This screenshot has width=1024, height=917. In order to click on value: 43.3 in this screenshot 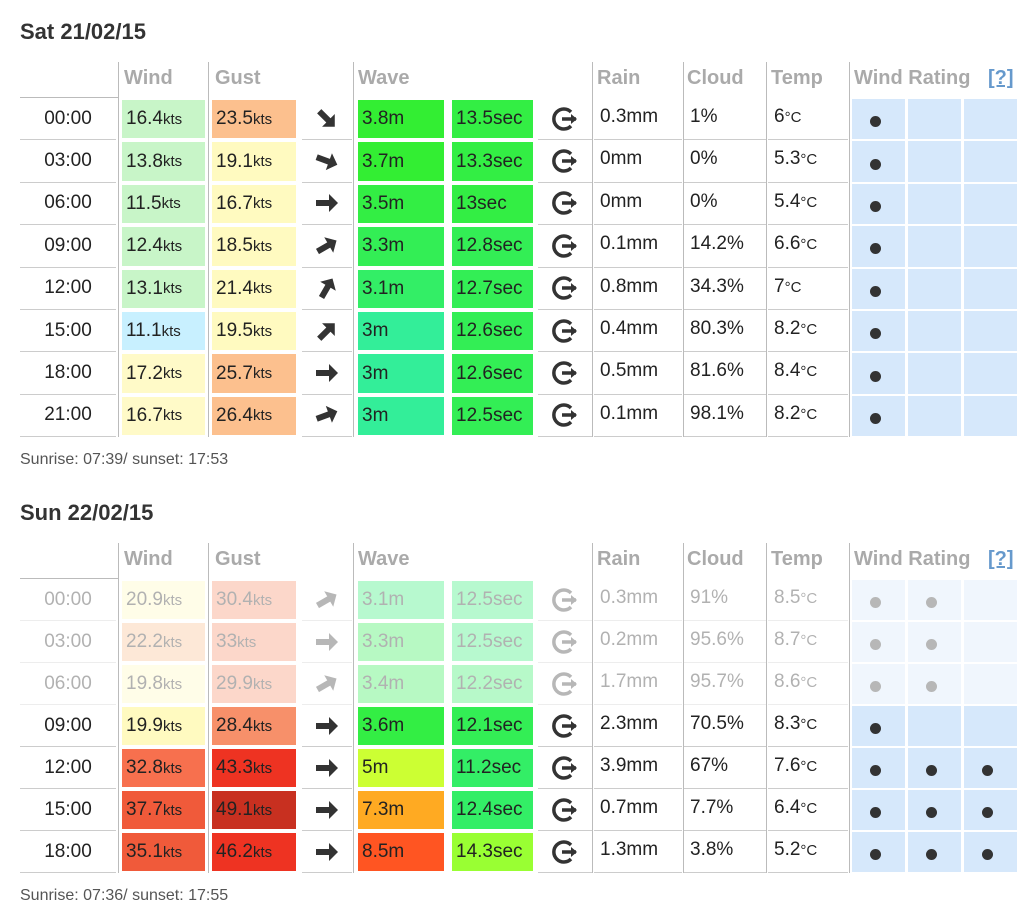, I will do `click(234, 767)`.